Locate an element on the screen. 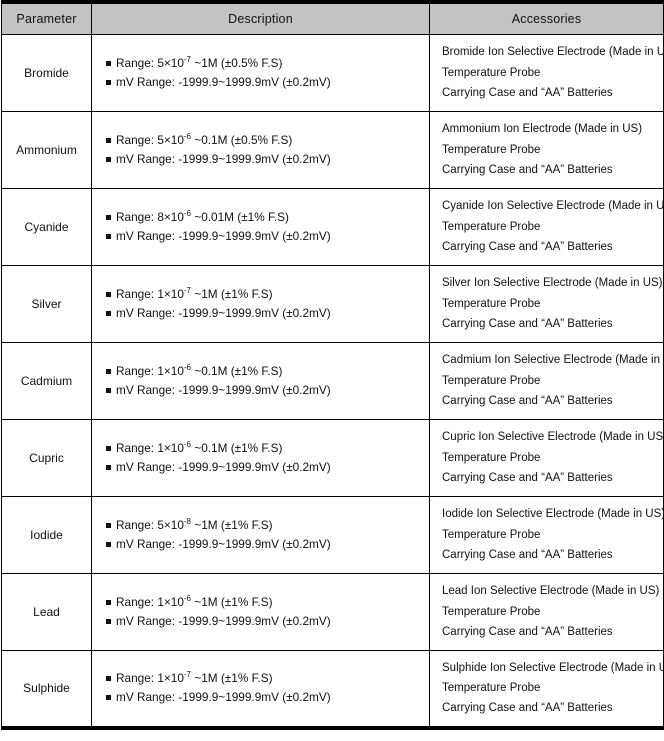 This screenshot has height=741, width=664. parameter-label: Lead is located at coordinates (46, 612).